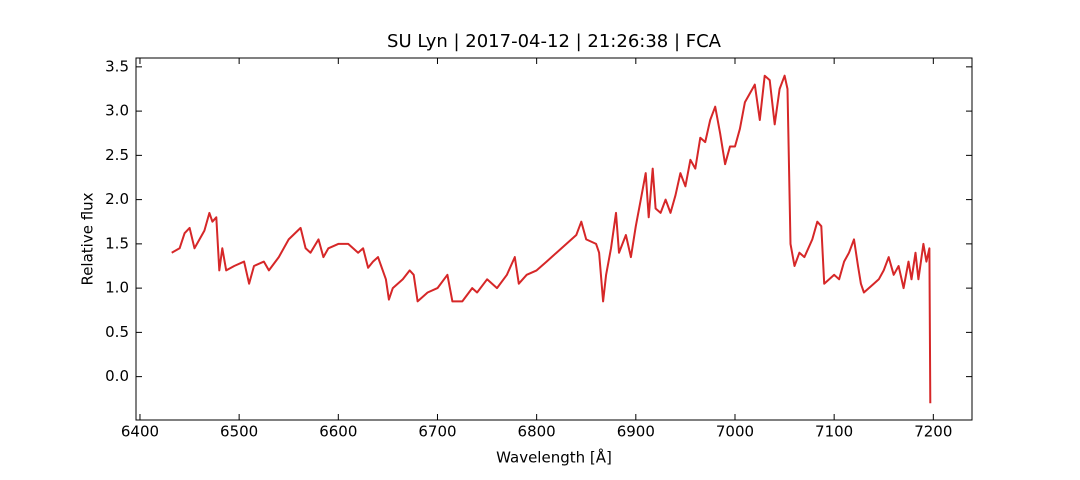  What do you see at coordinates (537, 432) in the screenshot?
I see `x-tick-label: 6800` at bounding box center [537, 432].